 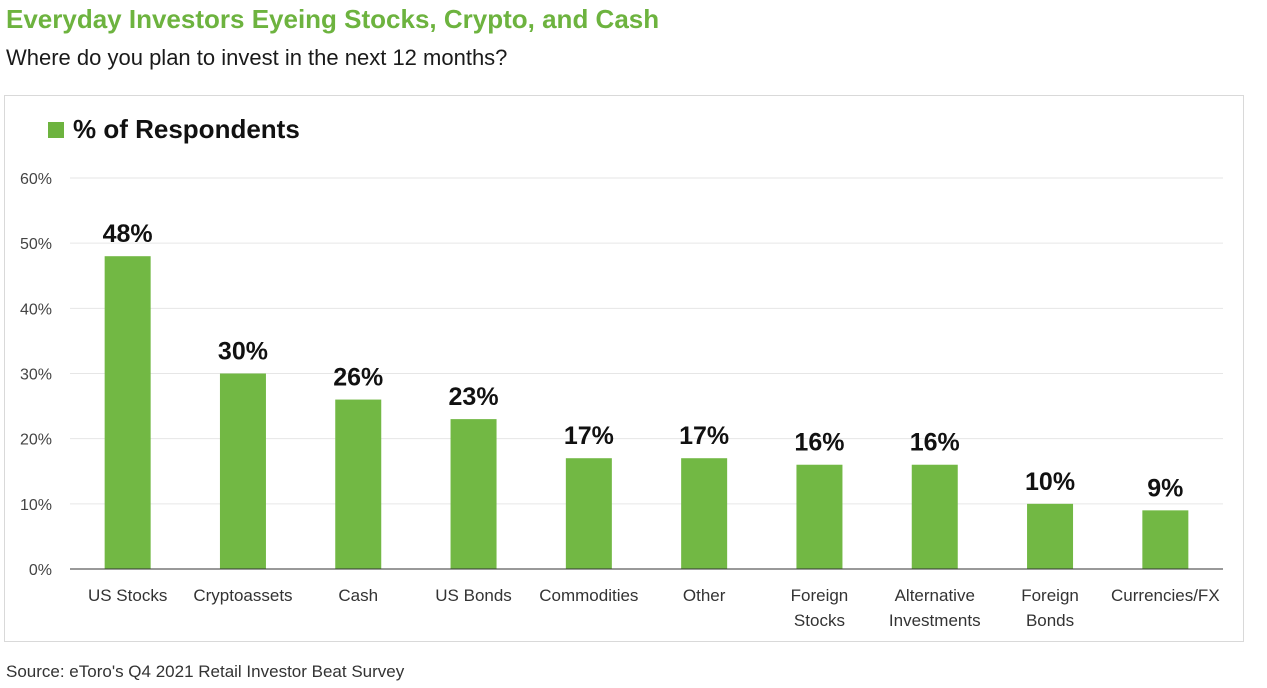 What do you see at coordinates (704, 595) in the screenshot?
I see `x-tick-label: Other` at bounding box center [704, 595].